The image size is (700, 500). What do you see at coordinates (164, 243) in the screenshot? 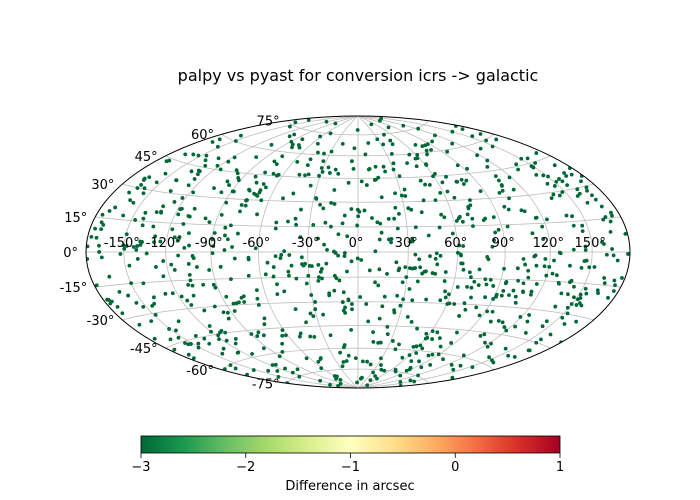
I see `longitude-tick-label: -120°` at bounding box center [164, 243].